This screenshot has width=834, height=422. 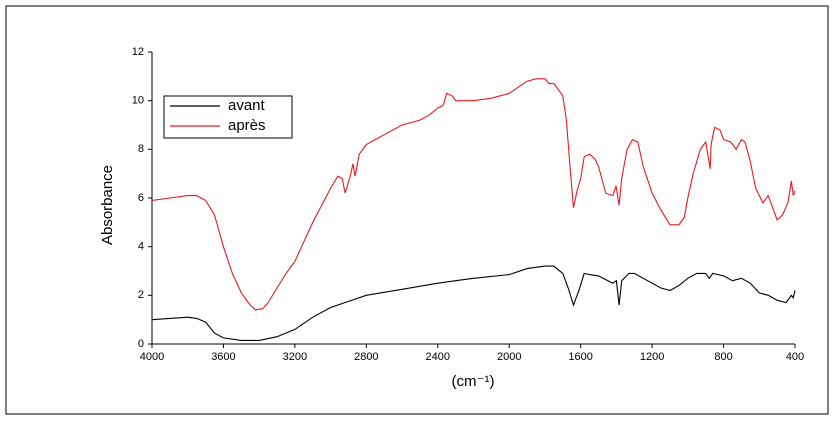 I want to click on y-tick-label: 10, so click(x=138, y=101).